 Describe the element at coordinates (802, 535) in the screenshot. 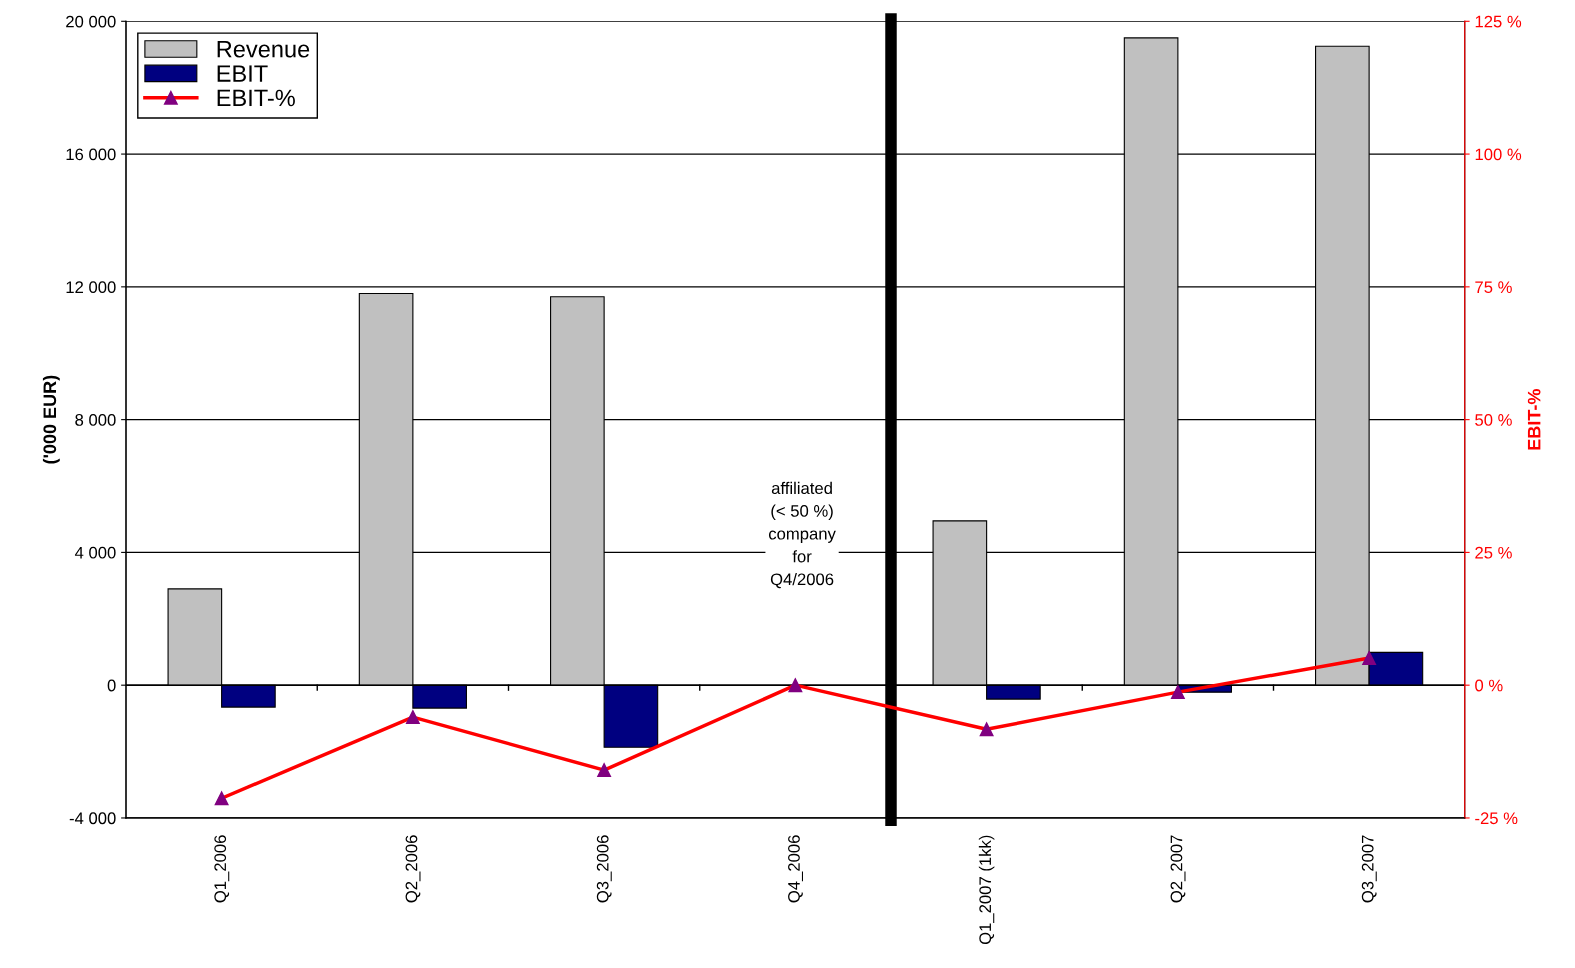

I see `annotation: affiliated (< 50 %) company for Q4/2006` at that location.